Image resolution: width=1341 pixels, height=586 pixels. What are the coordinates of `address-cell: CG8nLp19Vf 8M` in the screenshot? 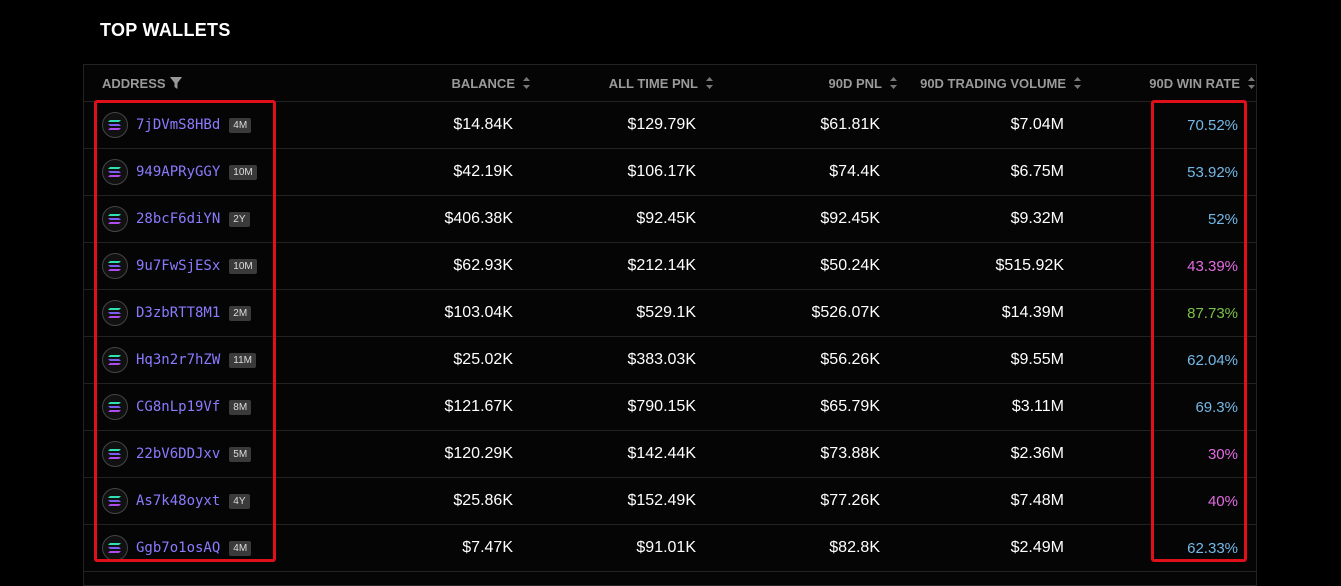 It's located at (177, 407).